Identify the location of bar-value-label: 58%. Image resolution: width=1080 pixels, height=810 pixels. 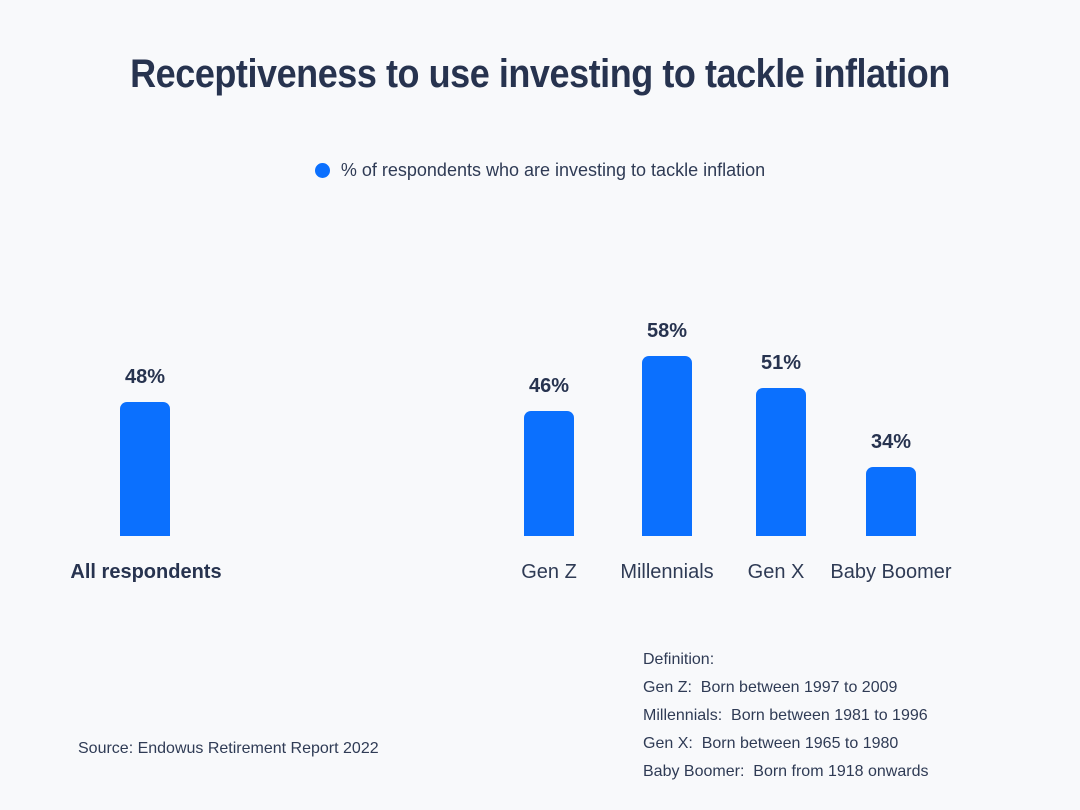
(667, 331).